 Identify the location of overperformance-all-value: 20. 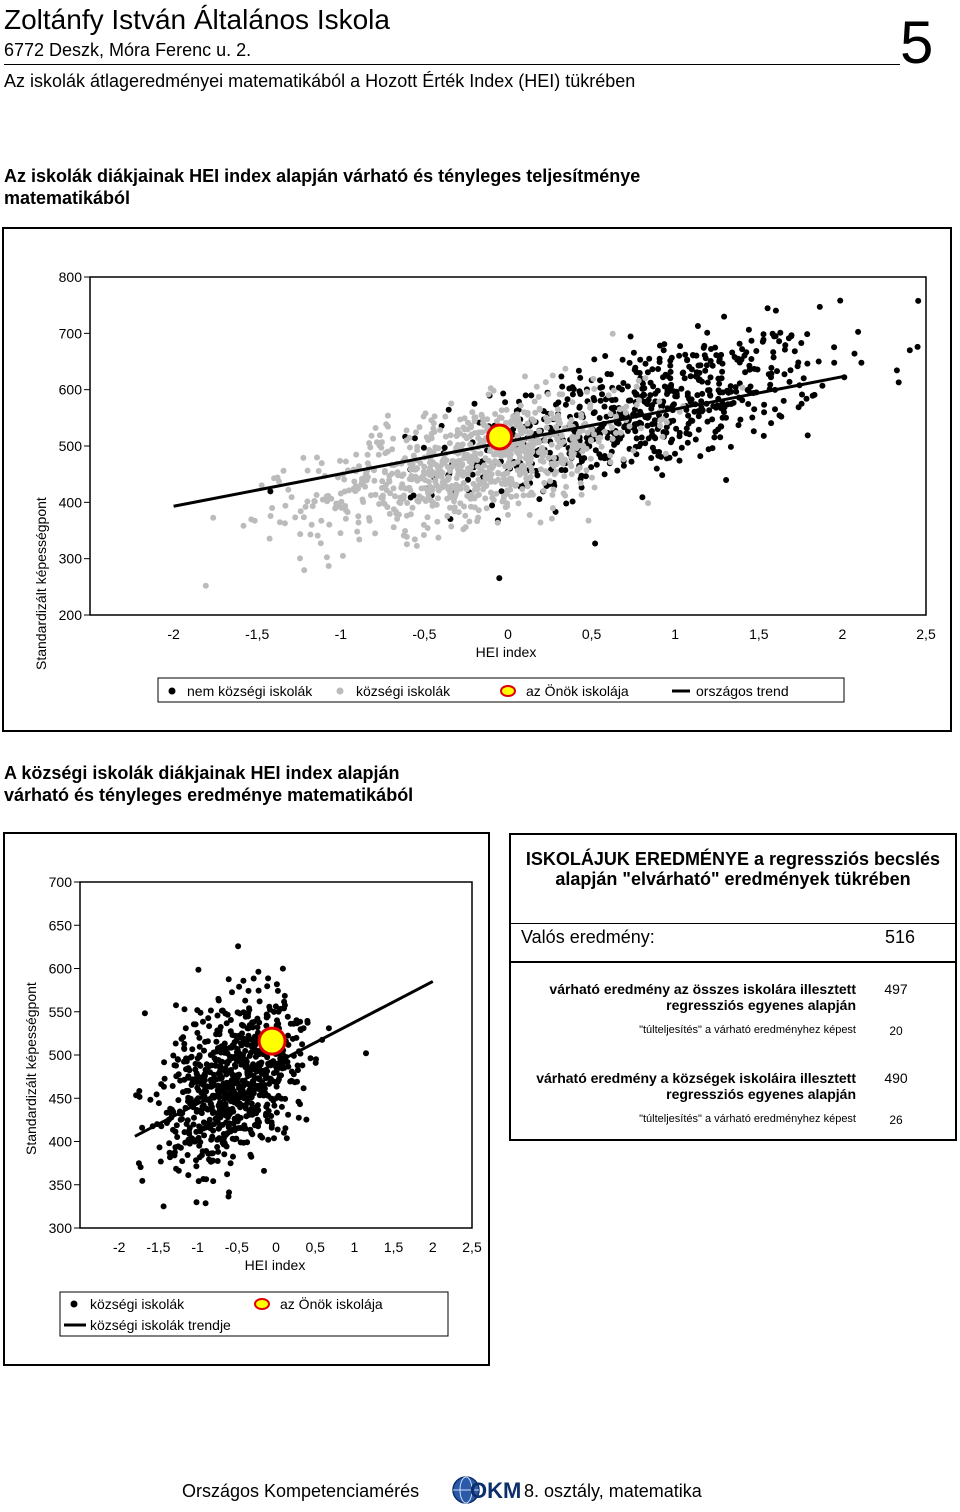
(896, 1031).